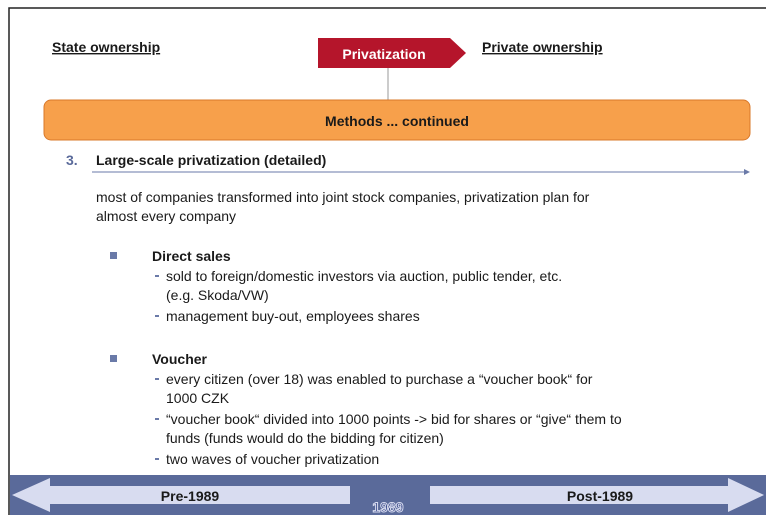  Describe the element at coordinates (293, 316) in the screenshot. I see `point-line: management buy-out, employees shares` at that location.